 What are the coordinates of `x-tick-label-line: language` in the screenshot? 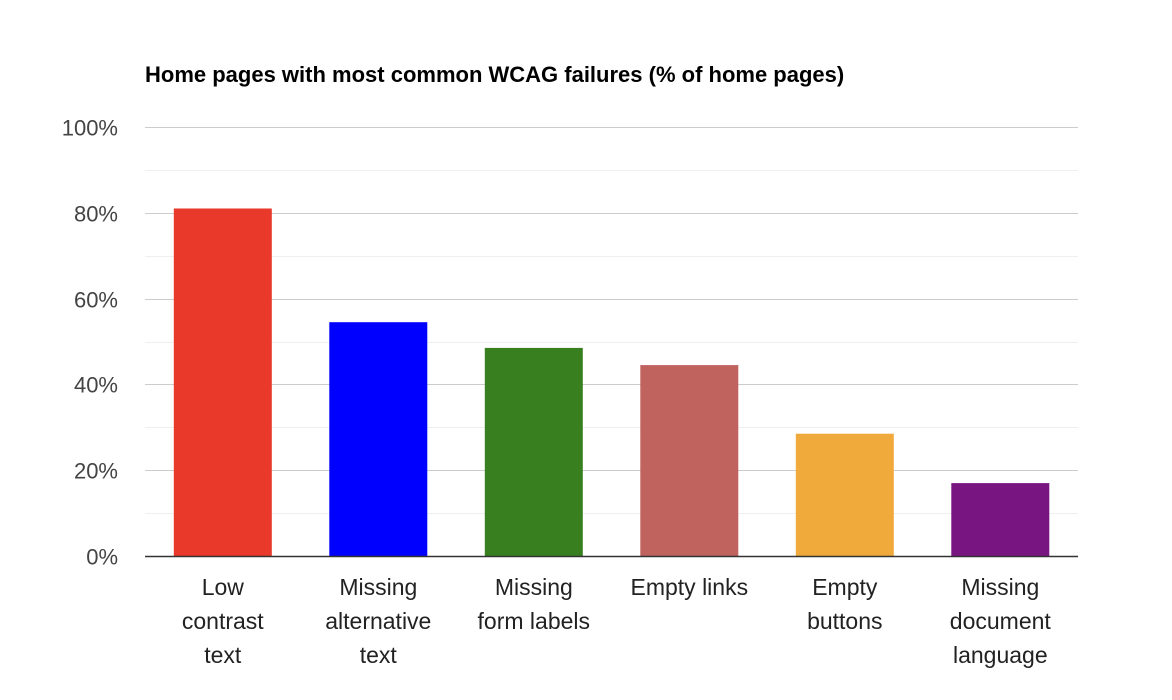 It's located at (1000, 655).